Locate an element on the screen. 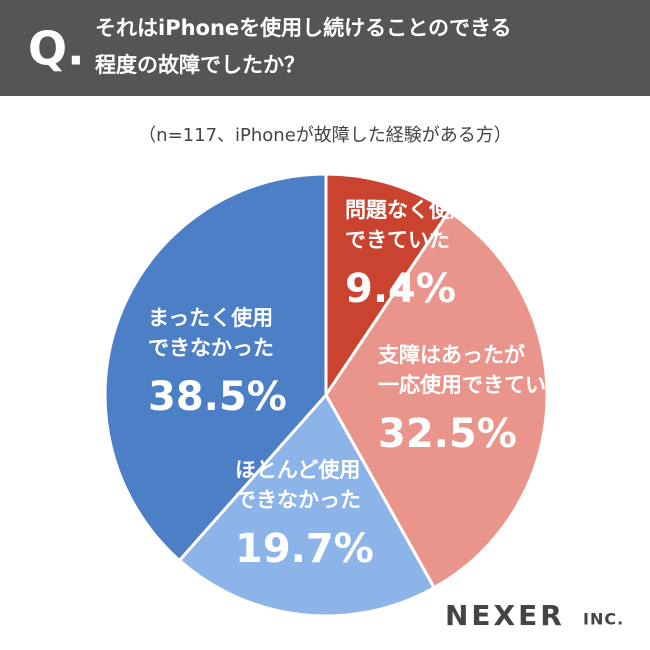 This screenshot has width=650, height=650. category-label: 一応使用できていた is located at coordinates (472, 385).